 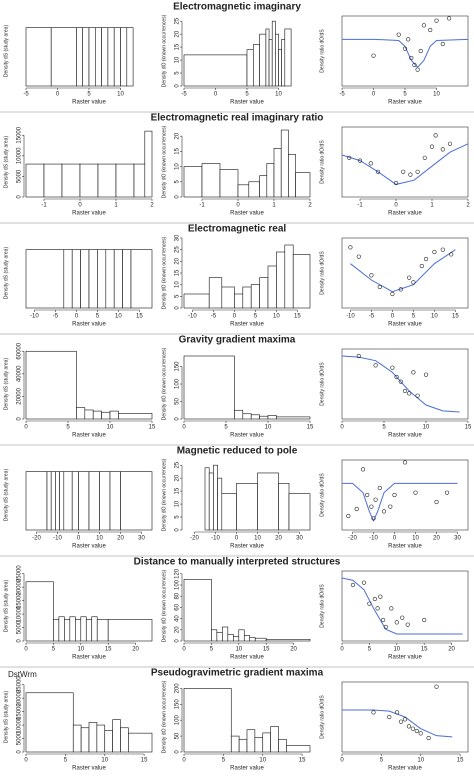 What do you see at coordinates (141, 539) in the screenshot?
I see `x-tick-label: 30` at bounding box center [141, 539].